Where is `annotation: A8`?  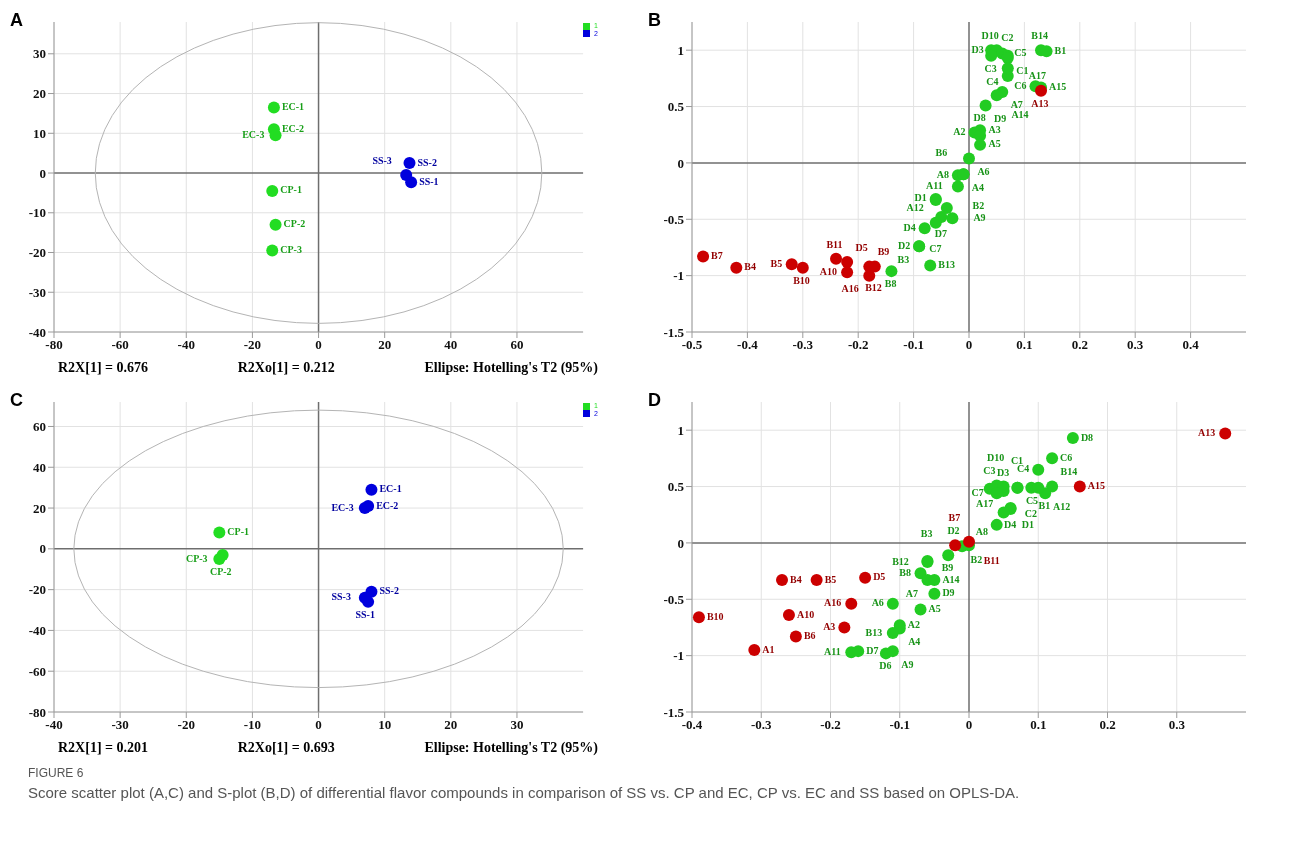 annotation: A8 is located at coordinates (981, 532).